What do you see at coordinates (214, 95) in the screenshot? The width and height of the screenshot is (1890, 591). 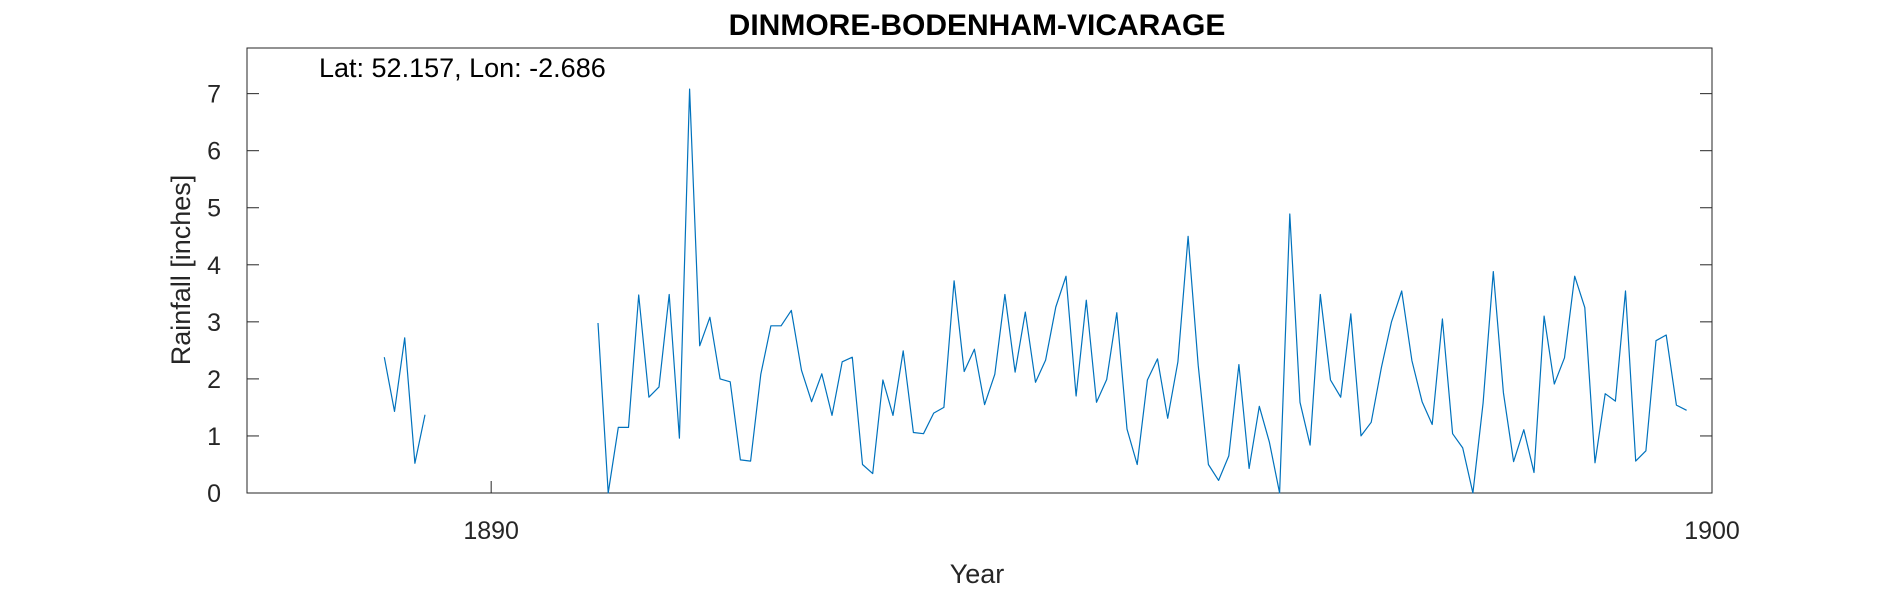 I see `y-tick-label: 7` at bounding box center [214, 95].